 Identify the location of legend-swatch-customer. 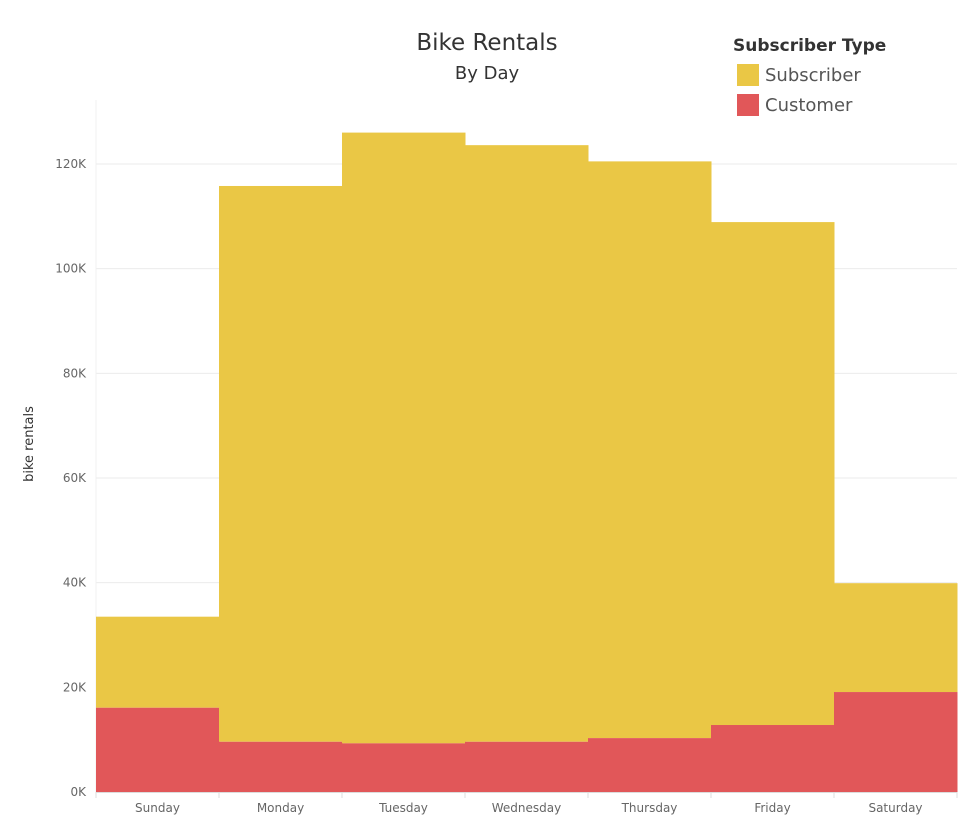
(748, 105).